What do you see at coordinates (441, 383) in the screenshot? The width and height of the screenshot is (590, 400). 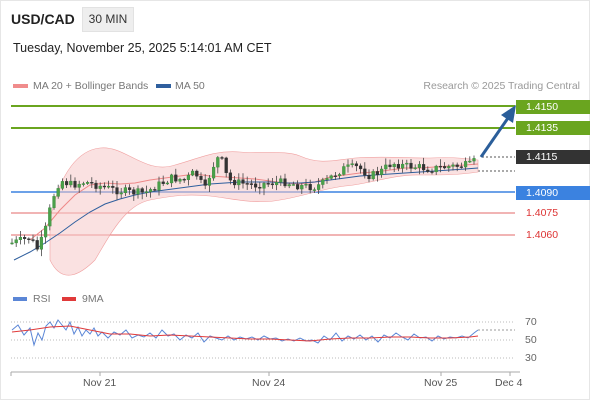 I see `x-label-nov25: Nov 25` at bounding box center [441, 383].